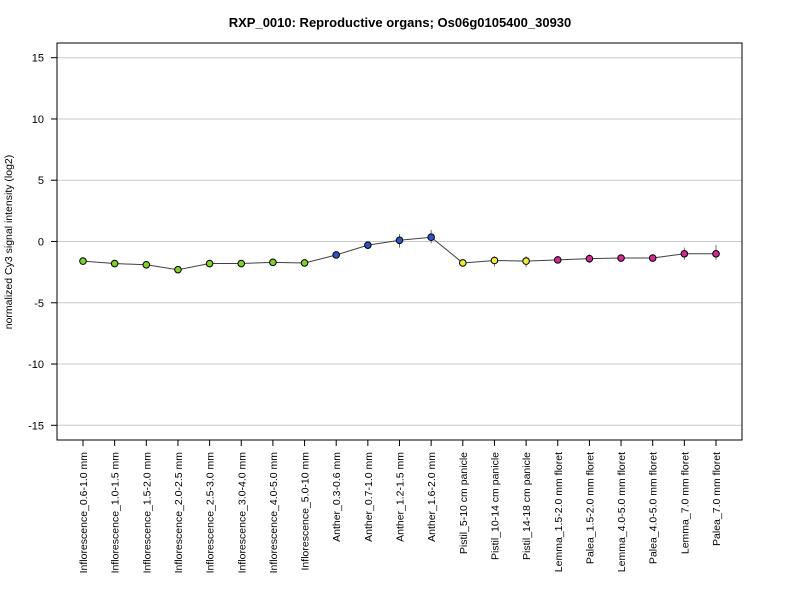 Image resolution: width=800 pixels, height=600 pixels. What do you see at coordinates (9, 242) in the screenshot?
I see `y-axis-title: normalized Cy3 signal intensity (log2)` at bounding box center [9, 242].